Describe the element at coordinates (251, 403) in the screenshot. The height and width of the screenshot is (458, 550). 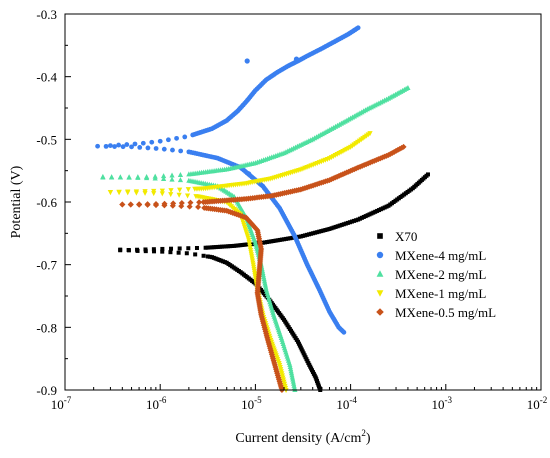
I see `x-tick-label: 10⁻⁵` at that location.